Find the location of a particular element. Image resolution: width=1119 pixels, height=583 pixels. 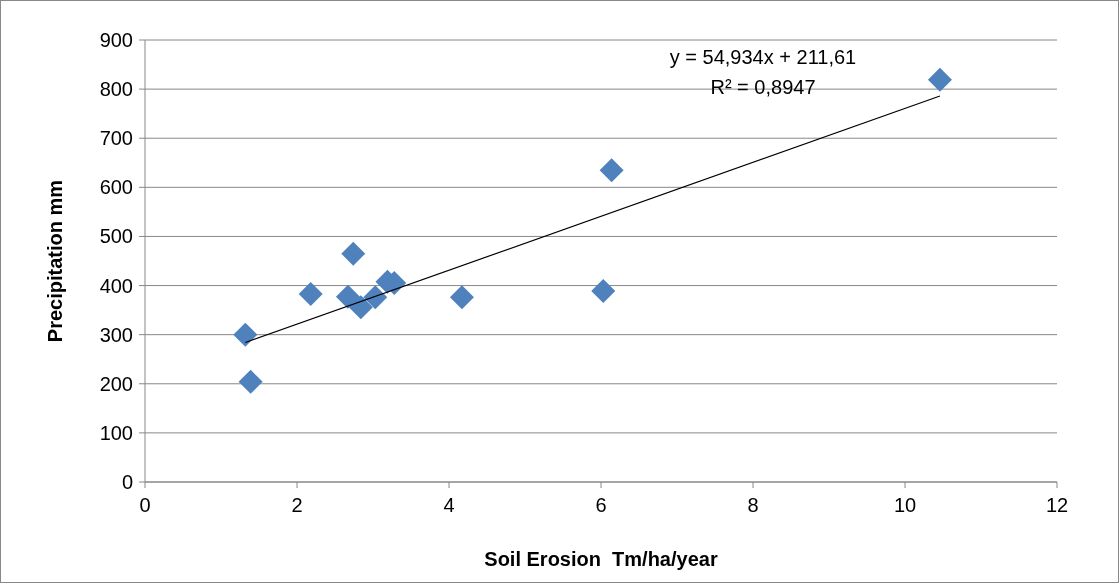

y-tick-label: 600 is located at coordinates (116, 187).